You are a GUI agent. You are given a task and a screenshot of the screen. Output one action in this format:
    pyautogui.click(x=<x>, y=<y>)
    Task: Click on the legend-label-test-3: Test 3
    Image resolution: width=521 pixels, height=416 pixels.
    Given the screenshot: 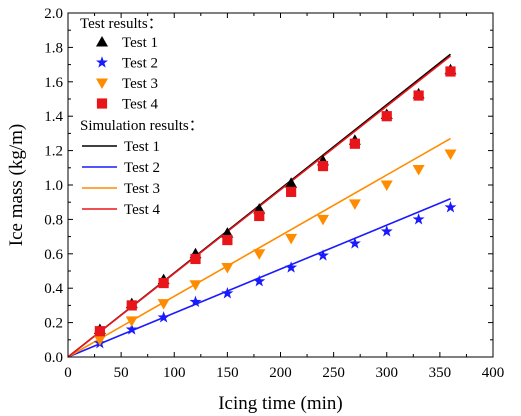 What is the action you would take?
    pyautogui.click(x=140, y=84)
    